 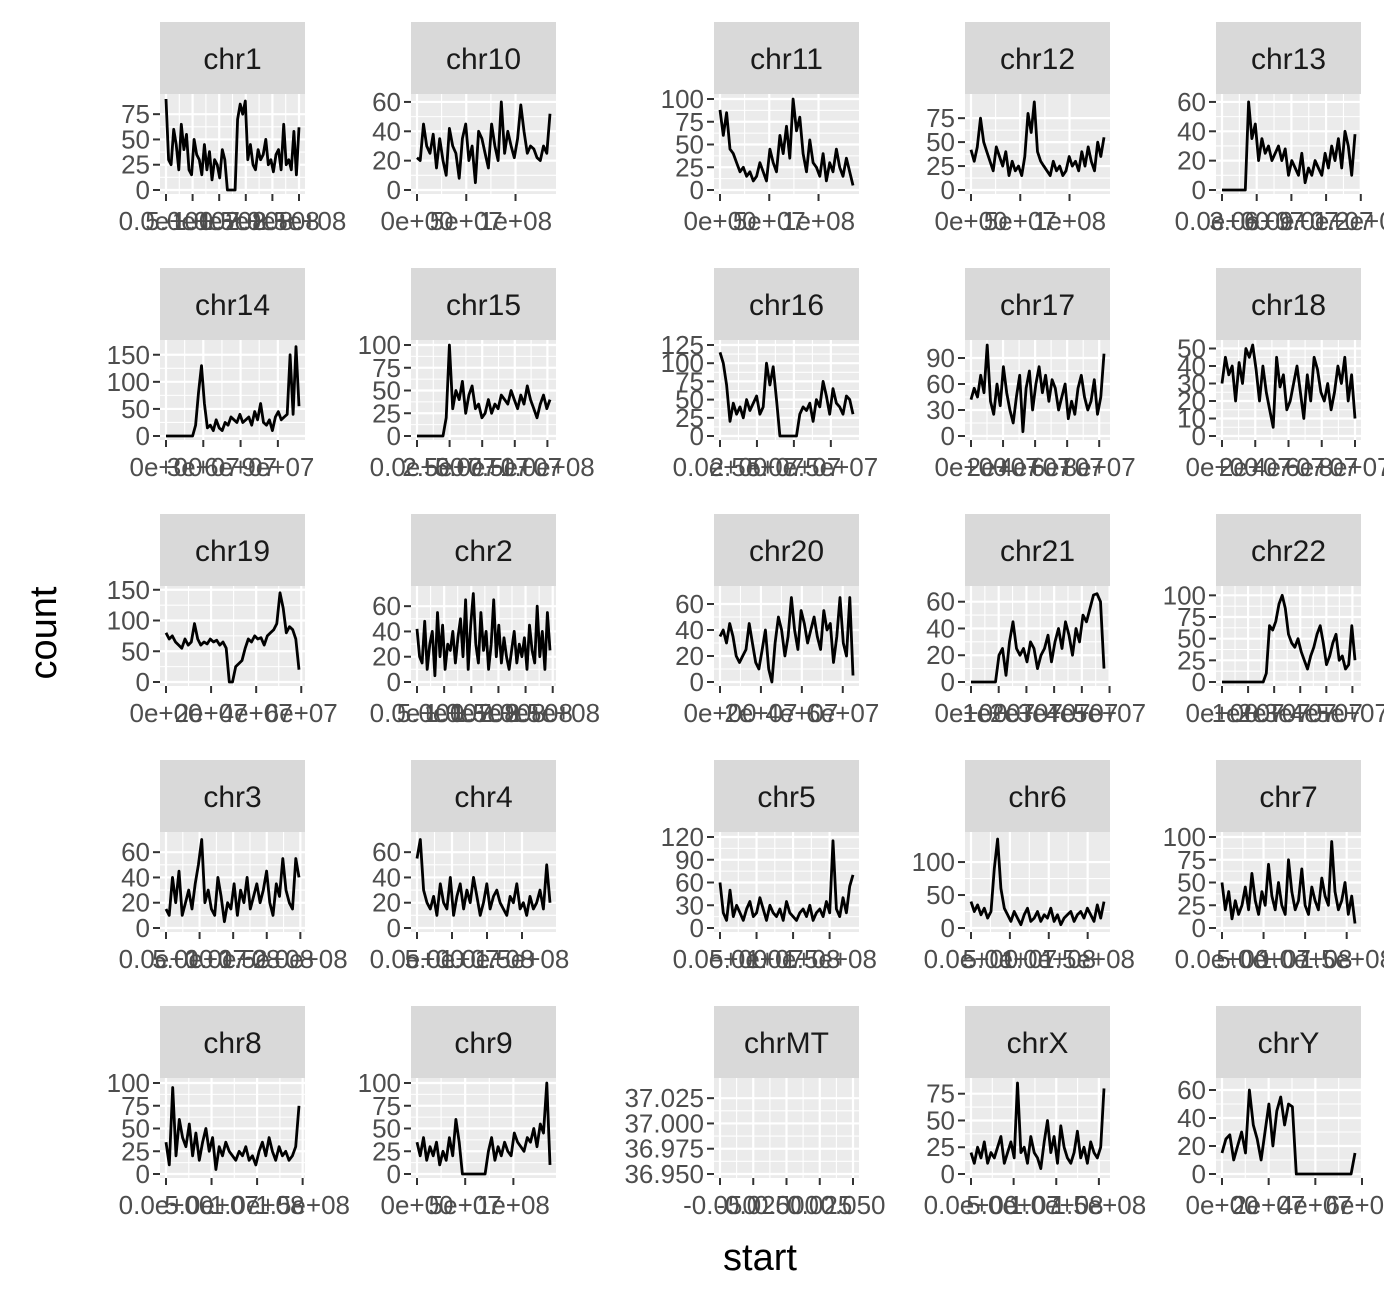 I want to click on x-tick-label-chr10: 0e+00, so click(x=416, y=221).